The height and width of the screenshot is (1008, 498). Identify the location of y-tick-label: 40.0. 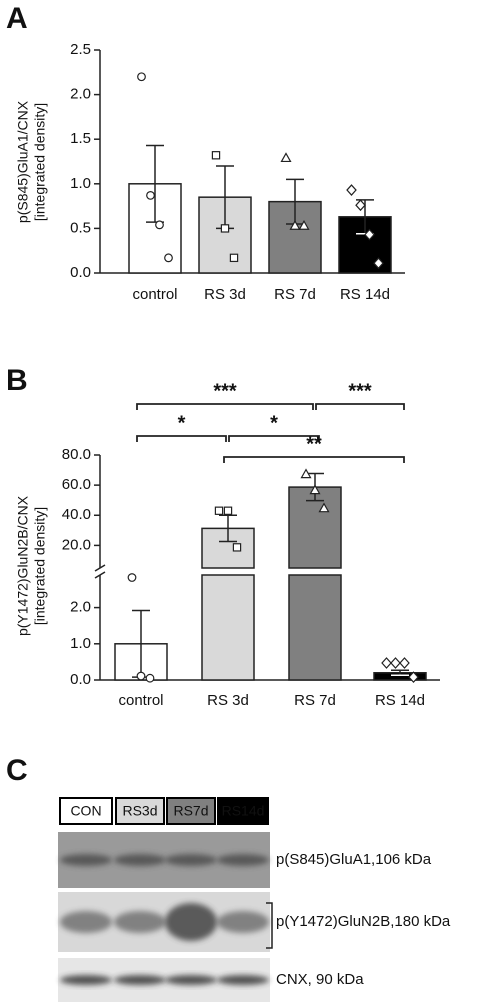
(76, 514).